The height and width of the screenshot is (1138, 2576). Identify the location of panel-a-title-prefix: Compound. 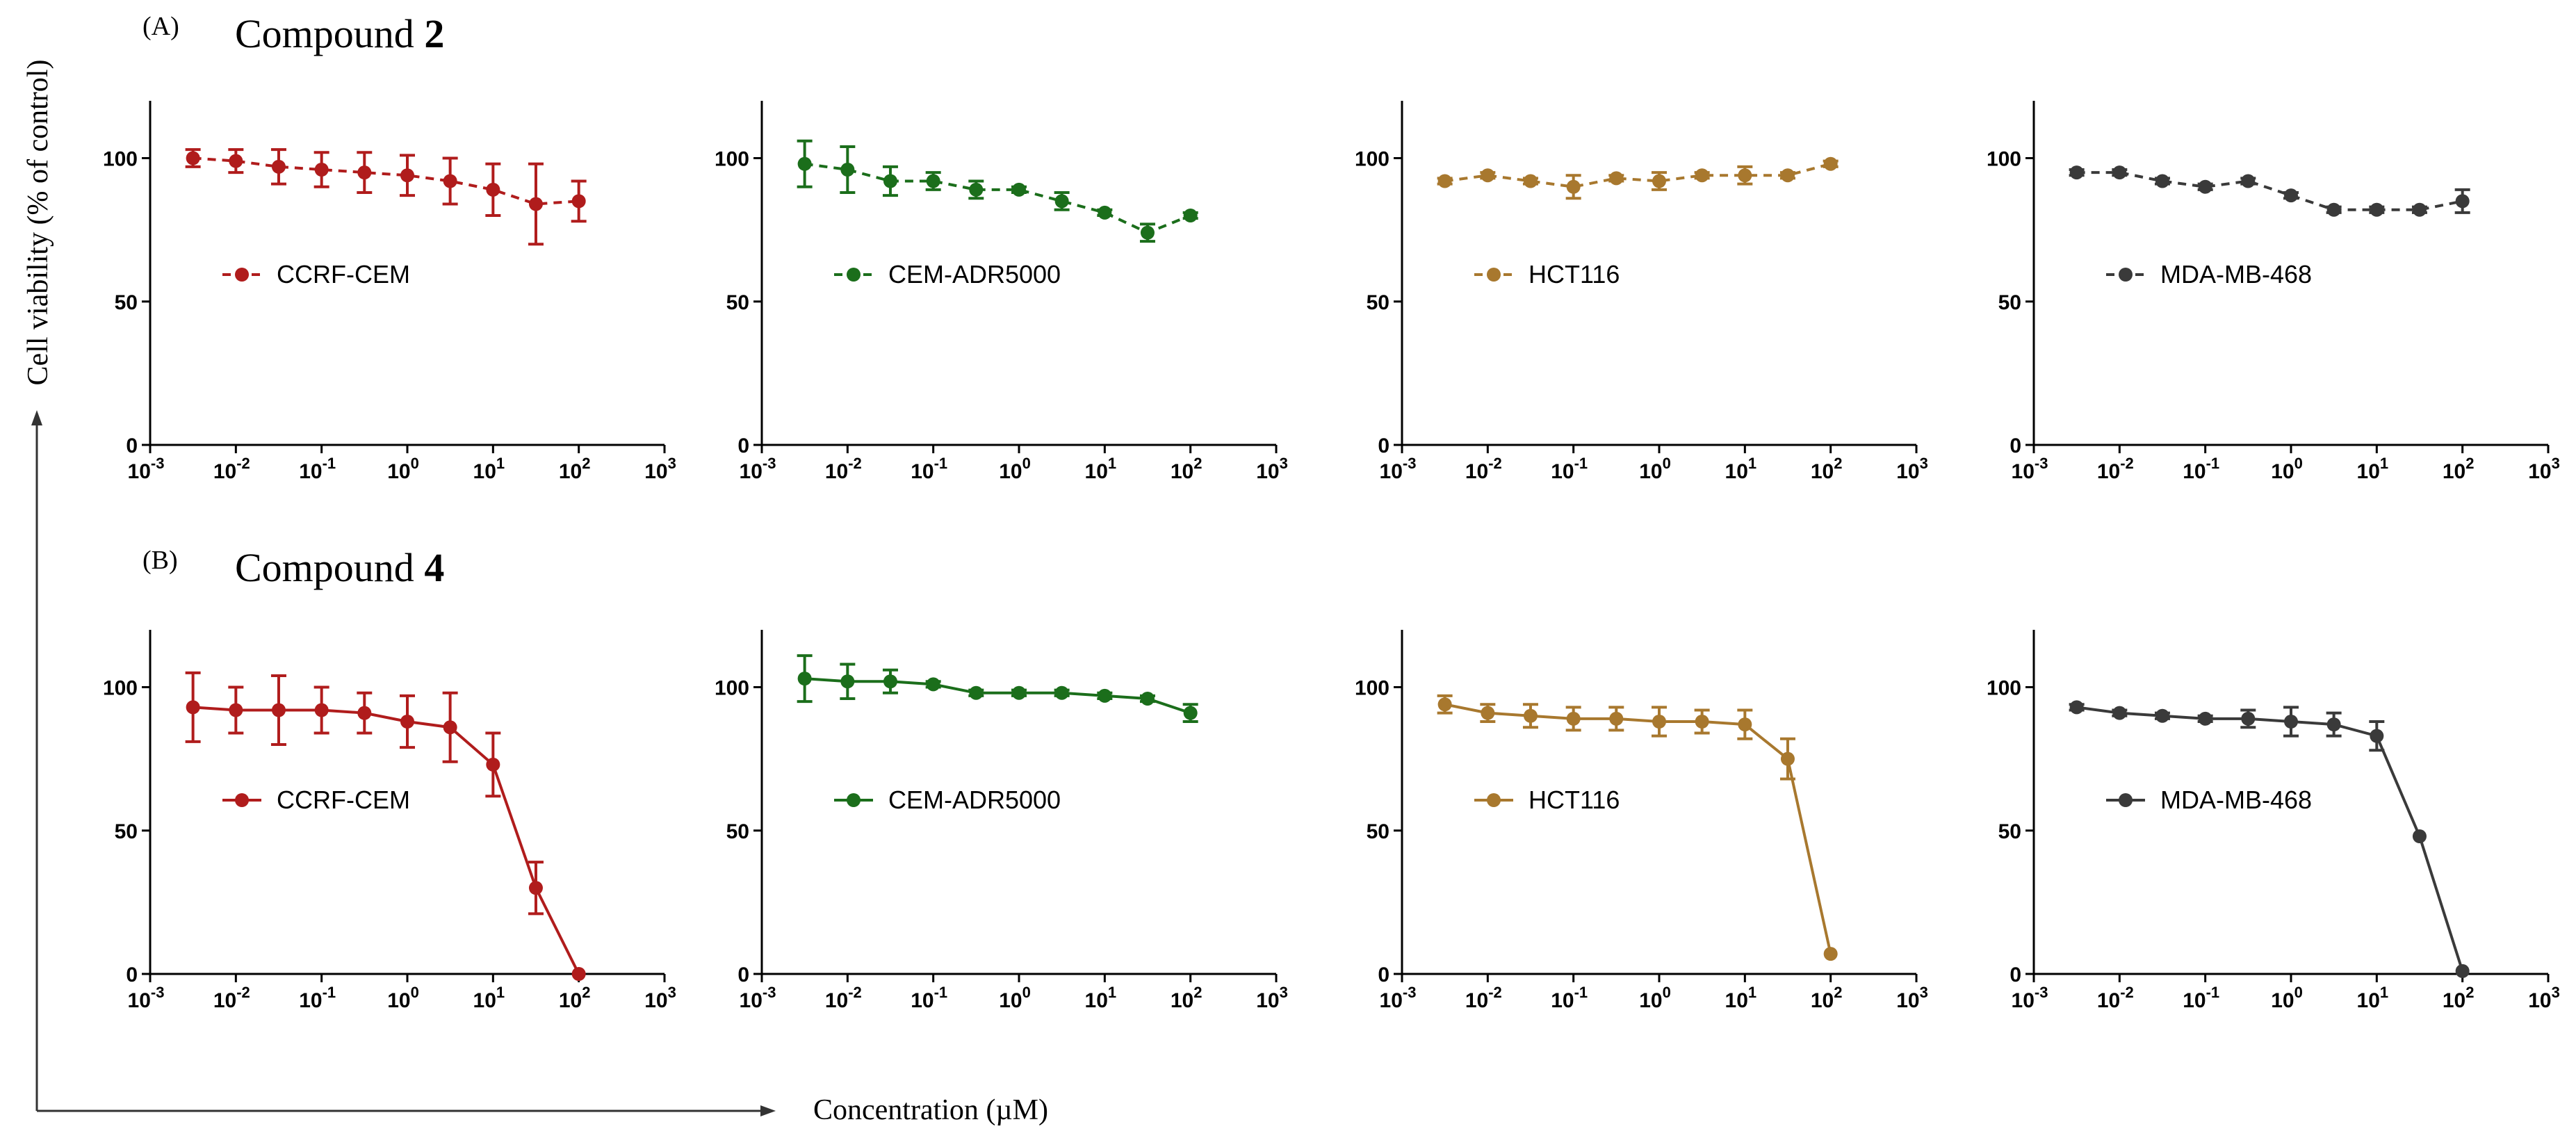
(329, 33).